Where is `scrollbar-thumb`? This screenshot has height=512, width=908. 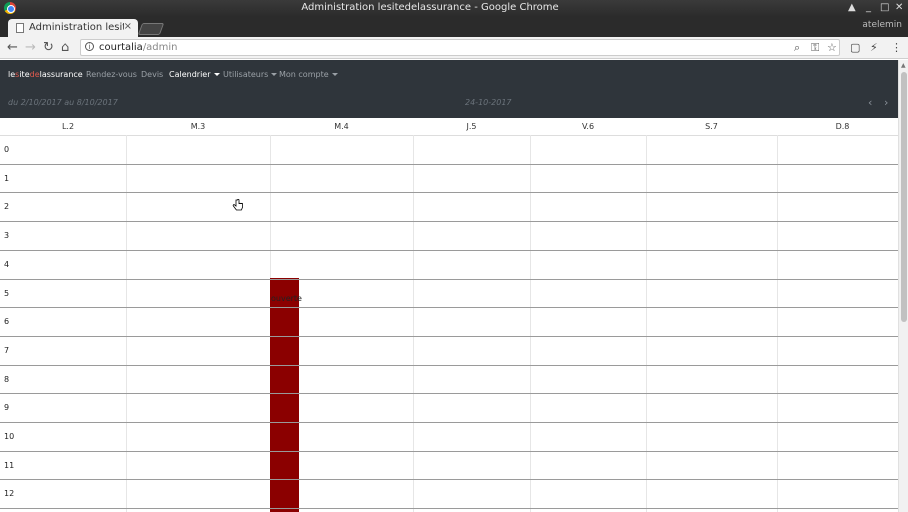 scrollbar-thumb is located at coordinates (904, 197).